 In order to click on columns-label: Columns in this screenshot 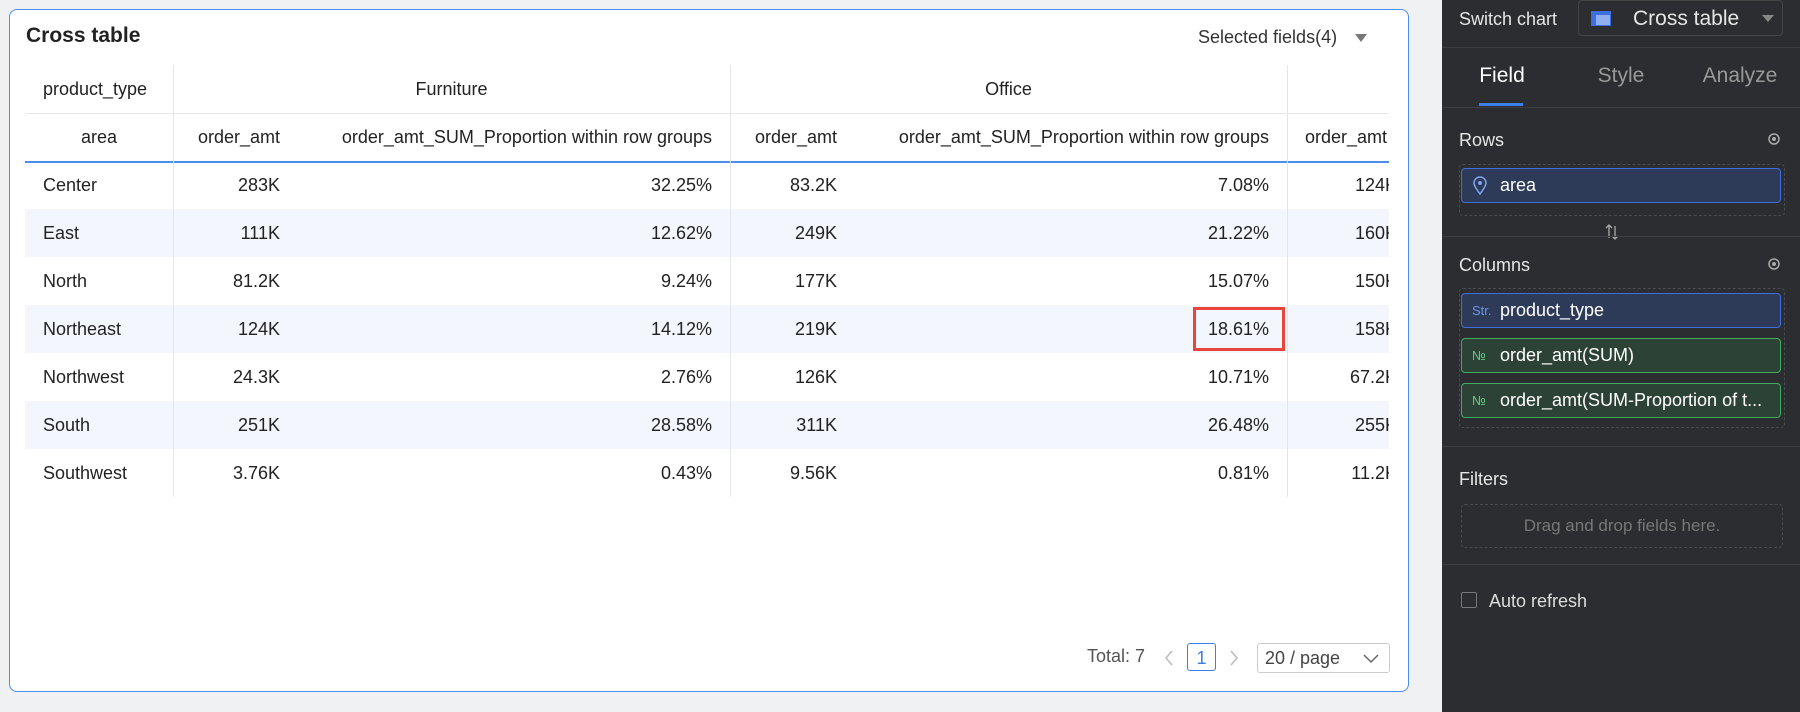, I will do `click(1495, 265)`.